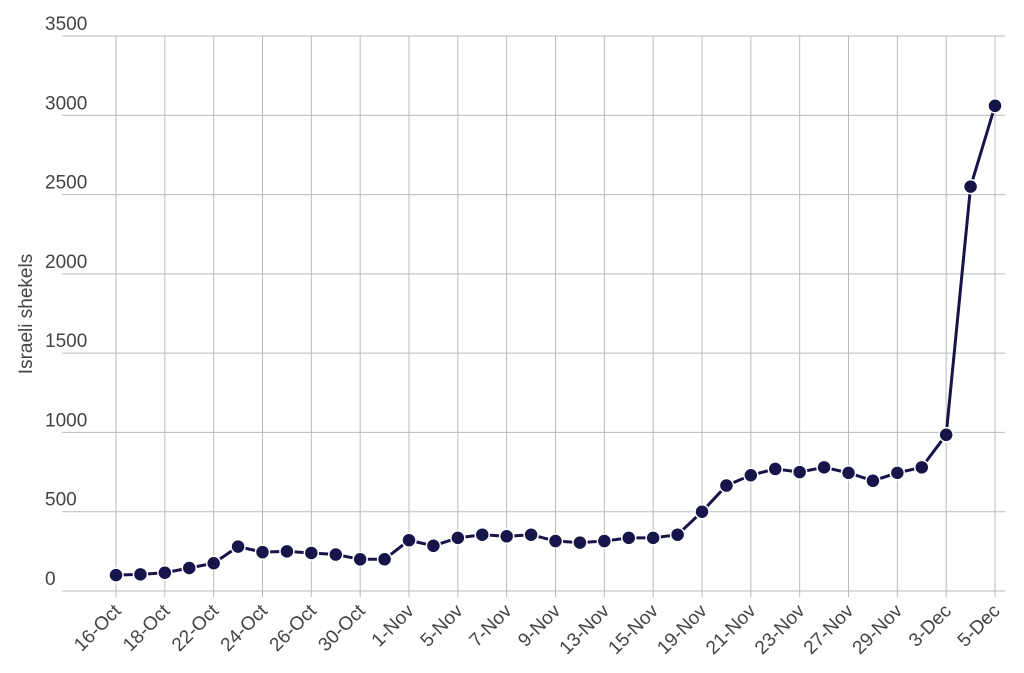 This screenshot has width=1024, height=673. Describe the element at coordinates (930, 626) in the screenshot. I see `x-tick-label: 3-Dec` at that location.